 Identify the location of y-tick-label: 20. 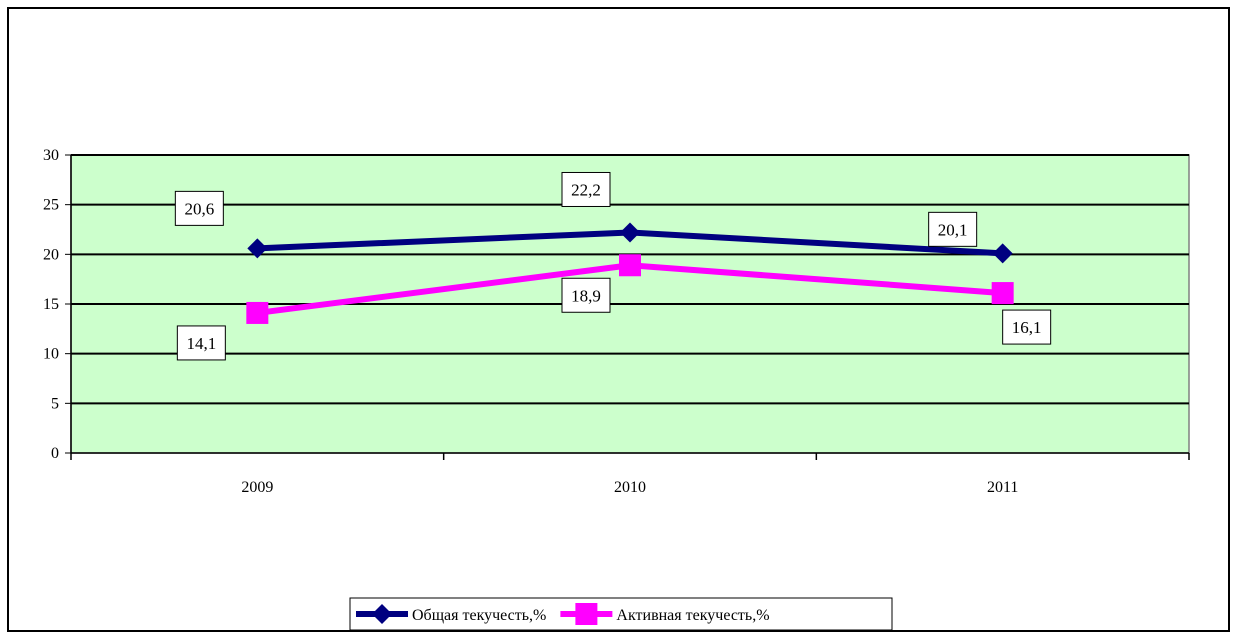
(51, 254).